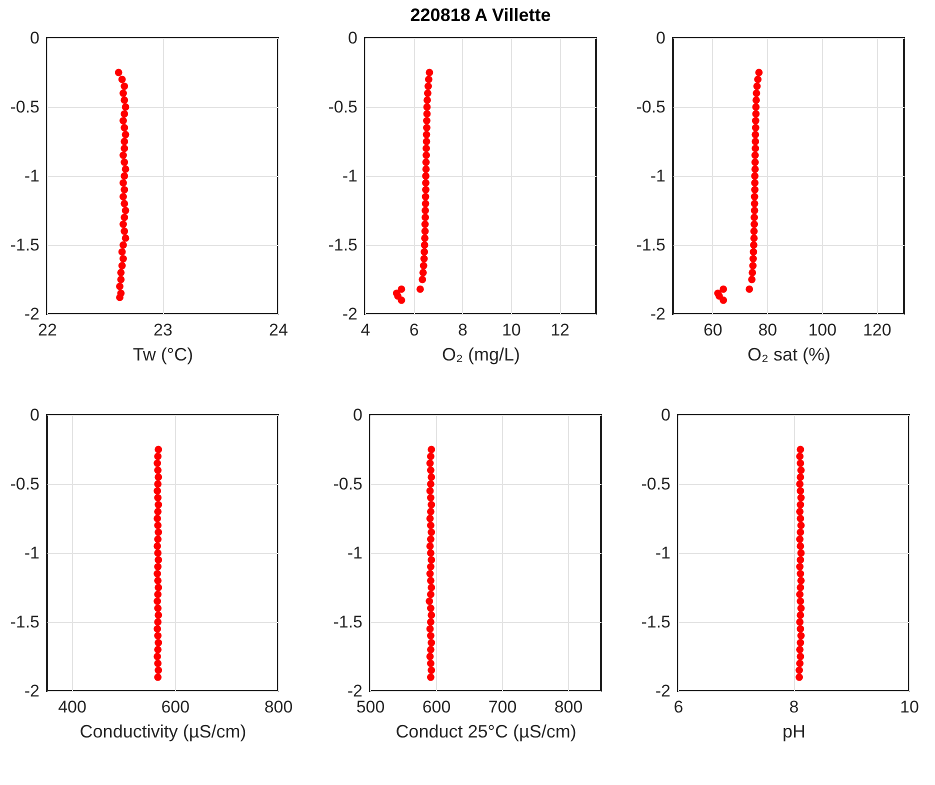 The height and width of the screenshot is (785, 935). What do you see at coordinates (480, 15) in the screenshot?
I see `chart-title: 220818 A Villette` at bounding box center [480, 15].